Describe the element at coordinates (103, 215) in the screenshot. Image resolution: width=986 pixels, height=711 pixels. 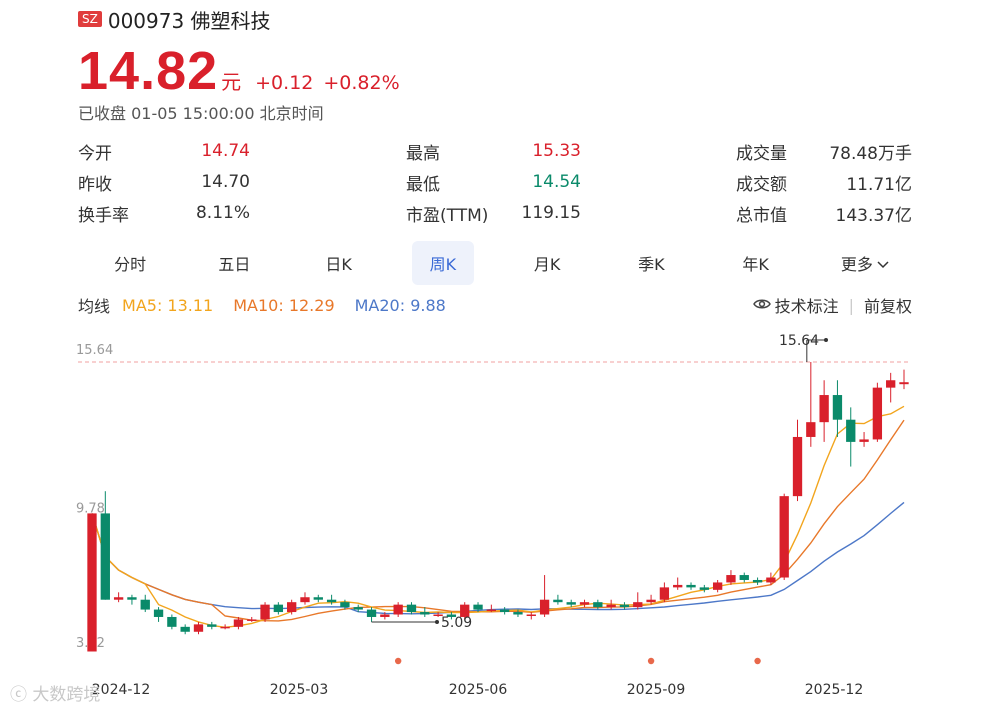
I see `stat-label: 换手率` at that location.